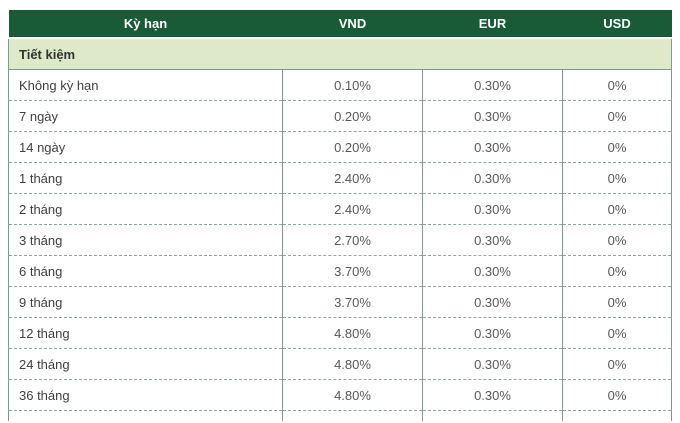  What do you see at coordinates (352, 415) in the screenshot?
I see `vnd-rate-cell` at bounding box center [352, 415].